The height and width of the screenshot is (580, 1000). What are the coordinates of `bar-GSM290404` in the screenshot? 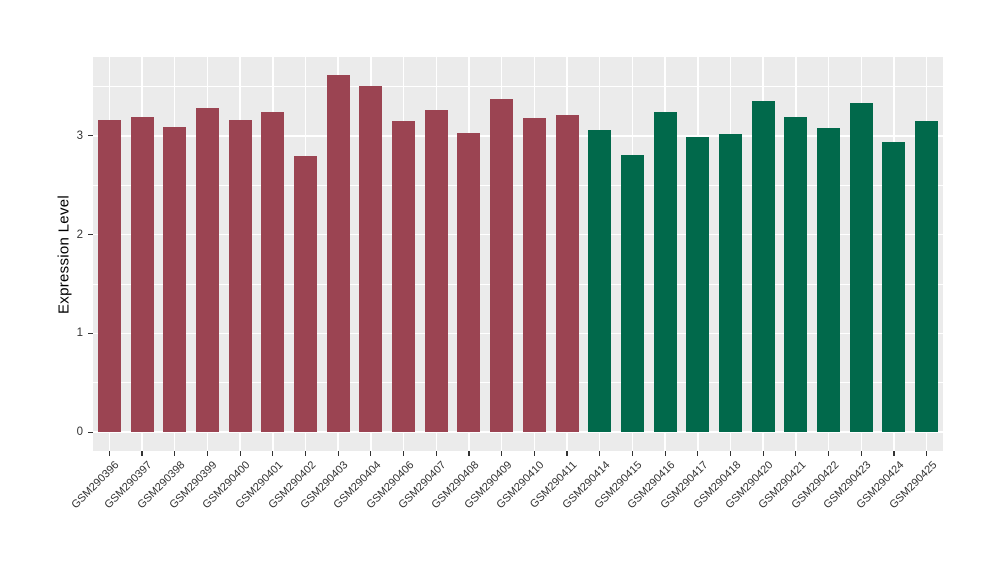 It's located at (371, 258).